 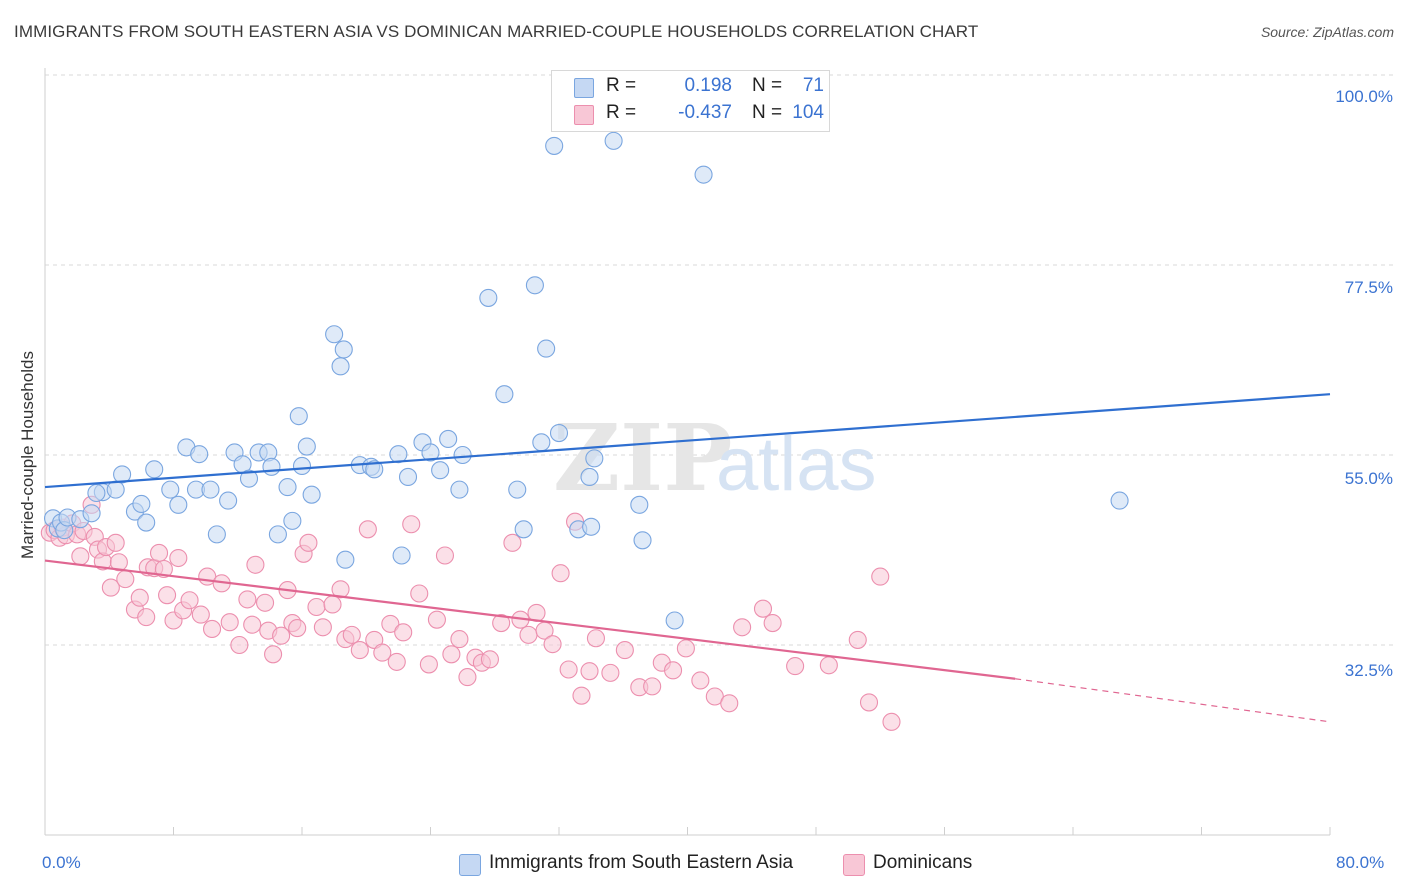 What do you see at coordinates (767, 85) in the screenshot?
I see `legend-n-label: N =` at bounding box center [767, 85].